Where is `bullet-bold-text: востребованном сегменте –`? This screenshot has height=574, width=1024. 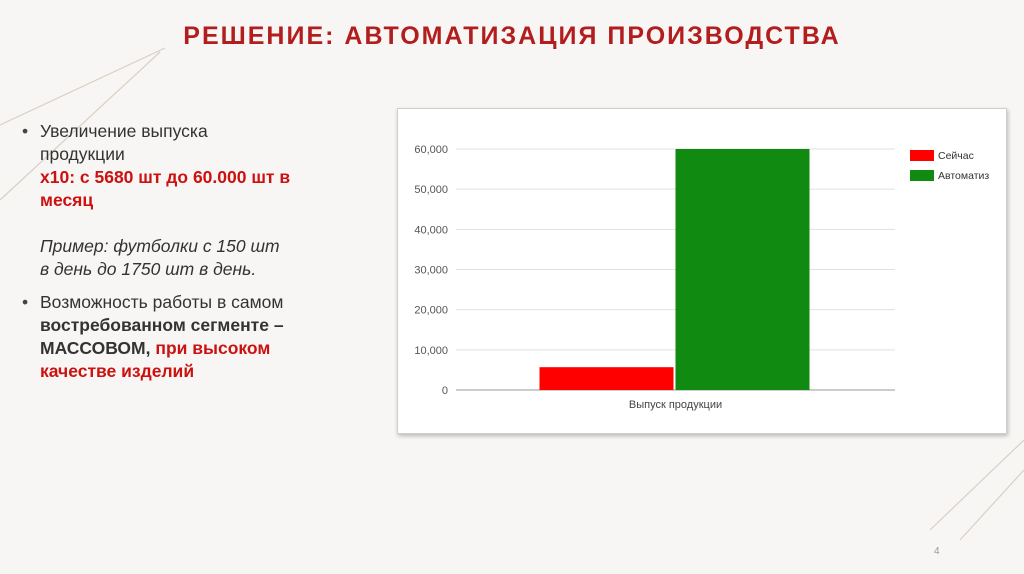
bullet-bold-text: востребованном сегменте – is located at coordinates (162, 325).